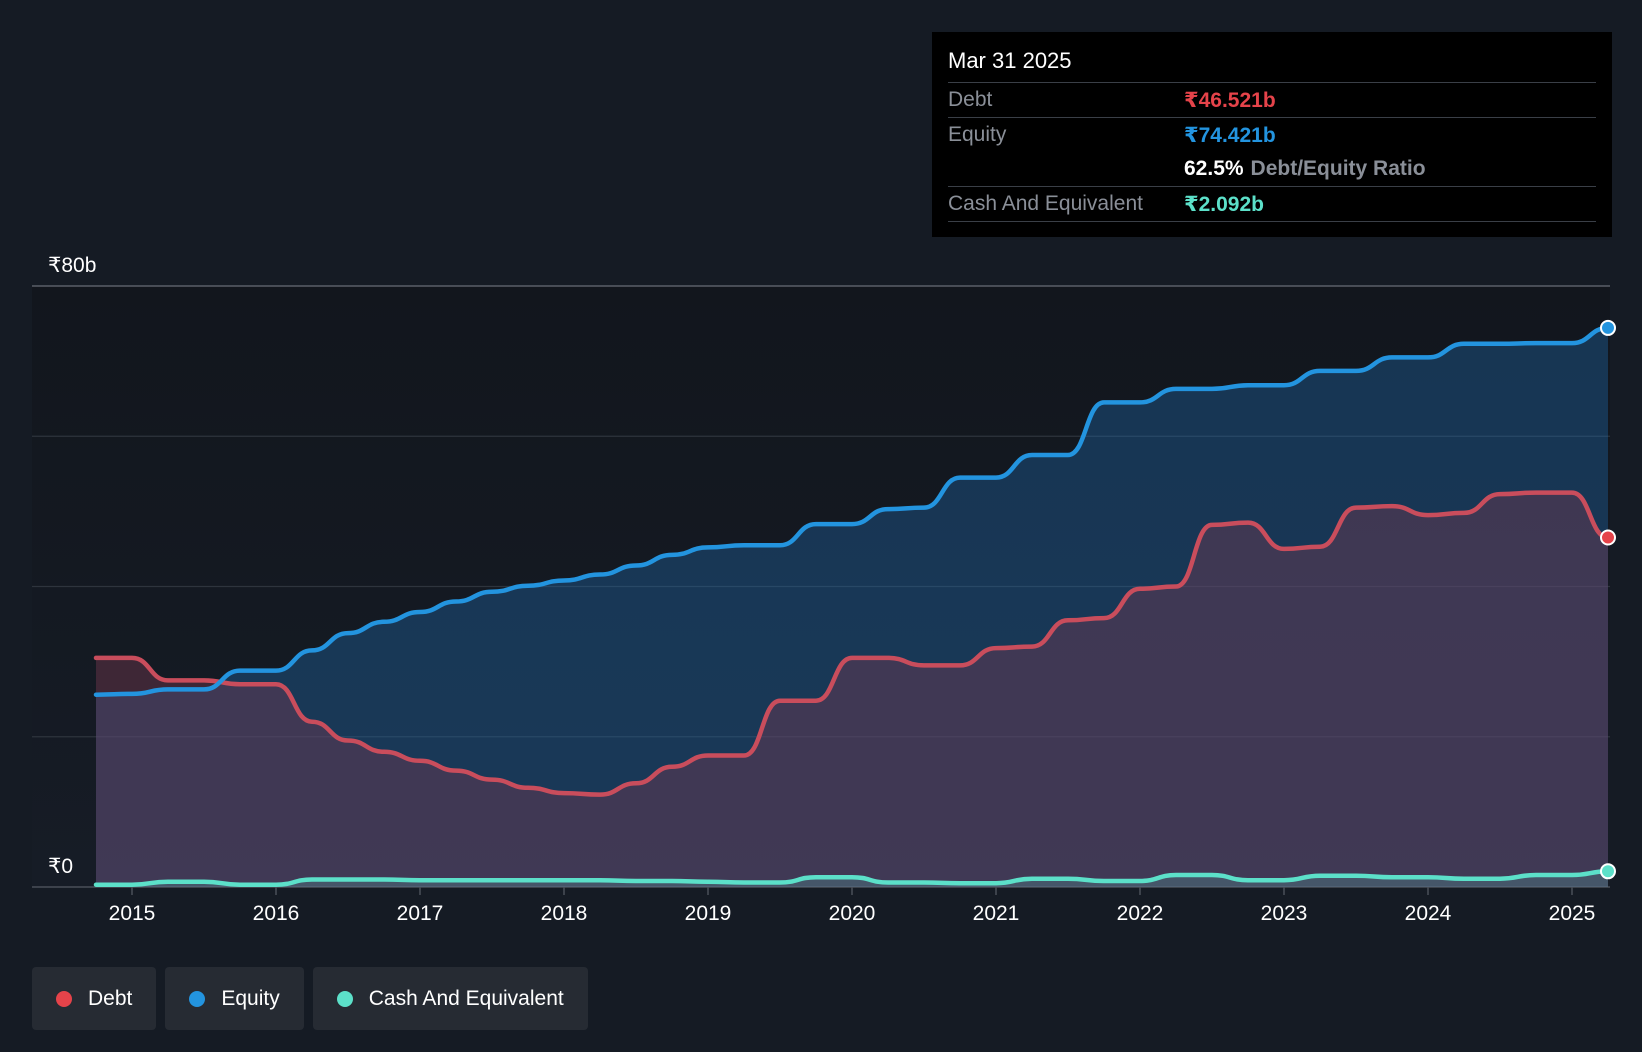 This screenshot has width=1642, height=1052. I want to click on y-tick-label: ₹80b, so click(72, 265).